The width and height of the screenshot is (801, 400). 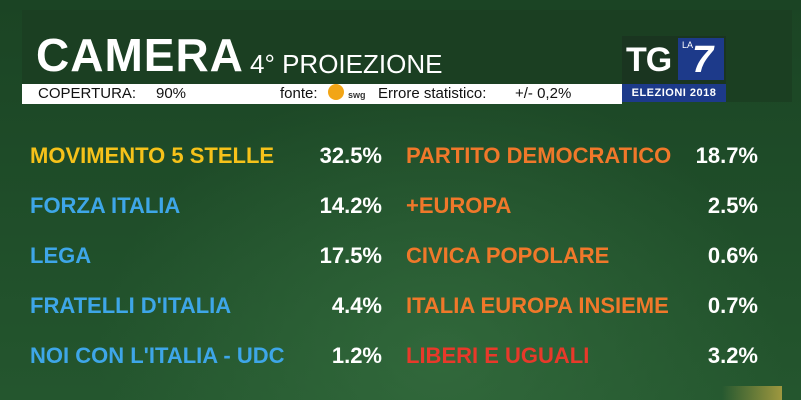 What do you see at coordinates (732, 305) in the screenshot?
I see `party-percentage: 0.7%` at bounding box center [732, 305].